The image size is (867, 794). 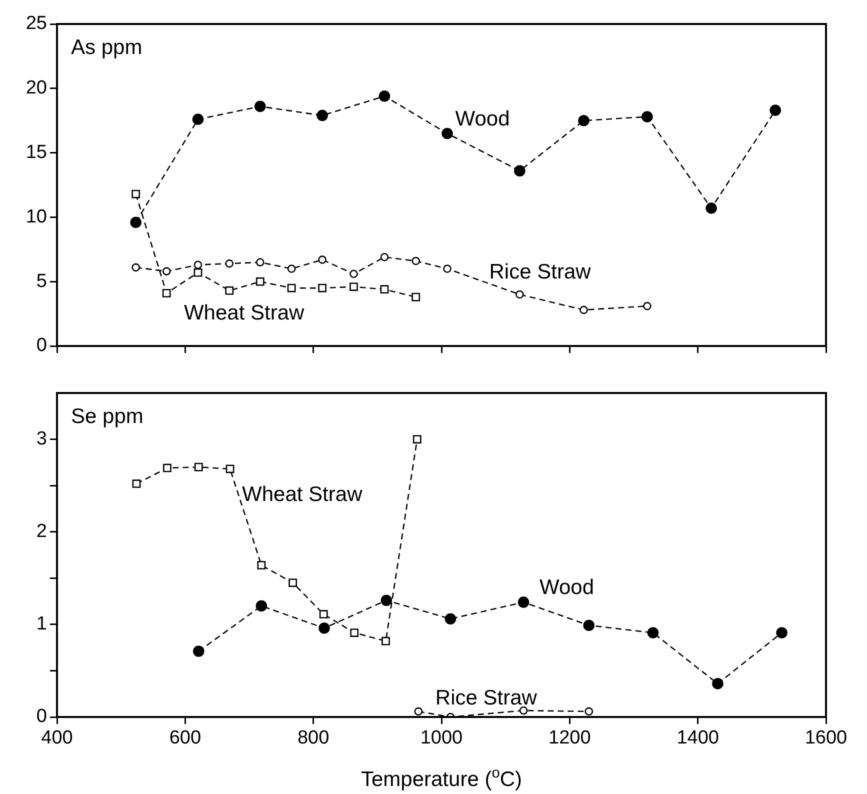 What do you see at coordinates (36, 217) in the screenshot?
I see `y-tick-label: 10` at bounding box center [36, 217].